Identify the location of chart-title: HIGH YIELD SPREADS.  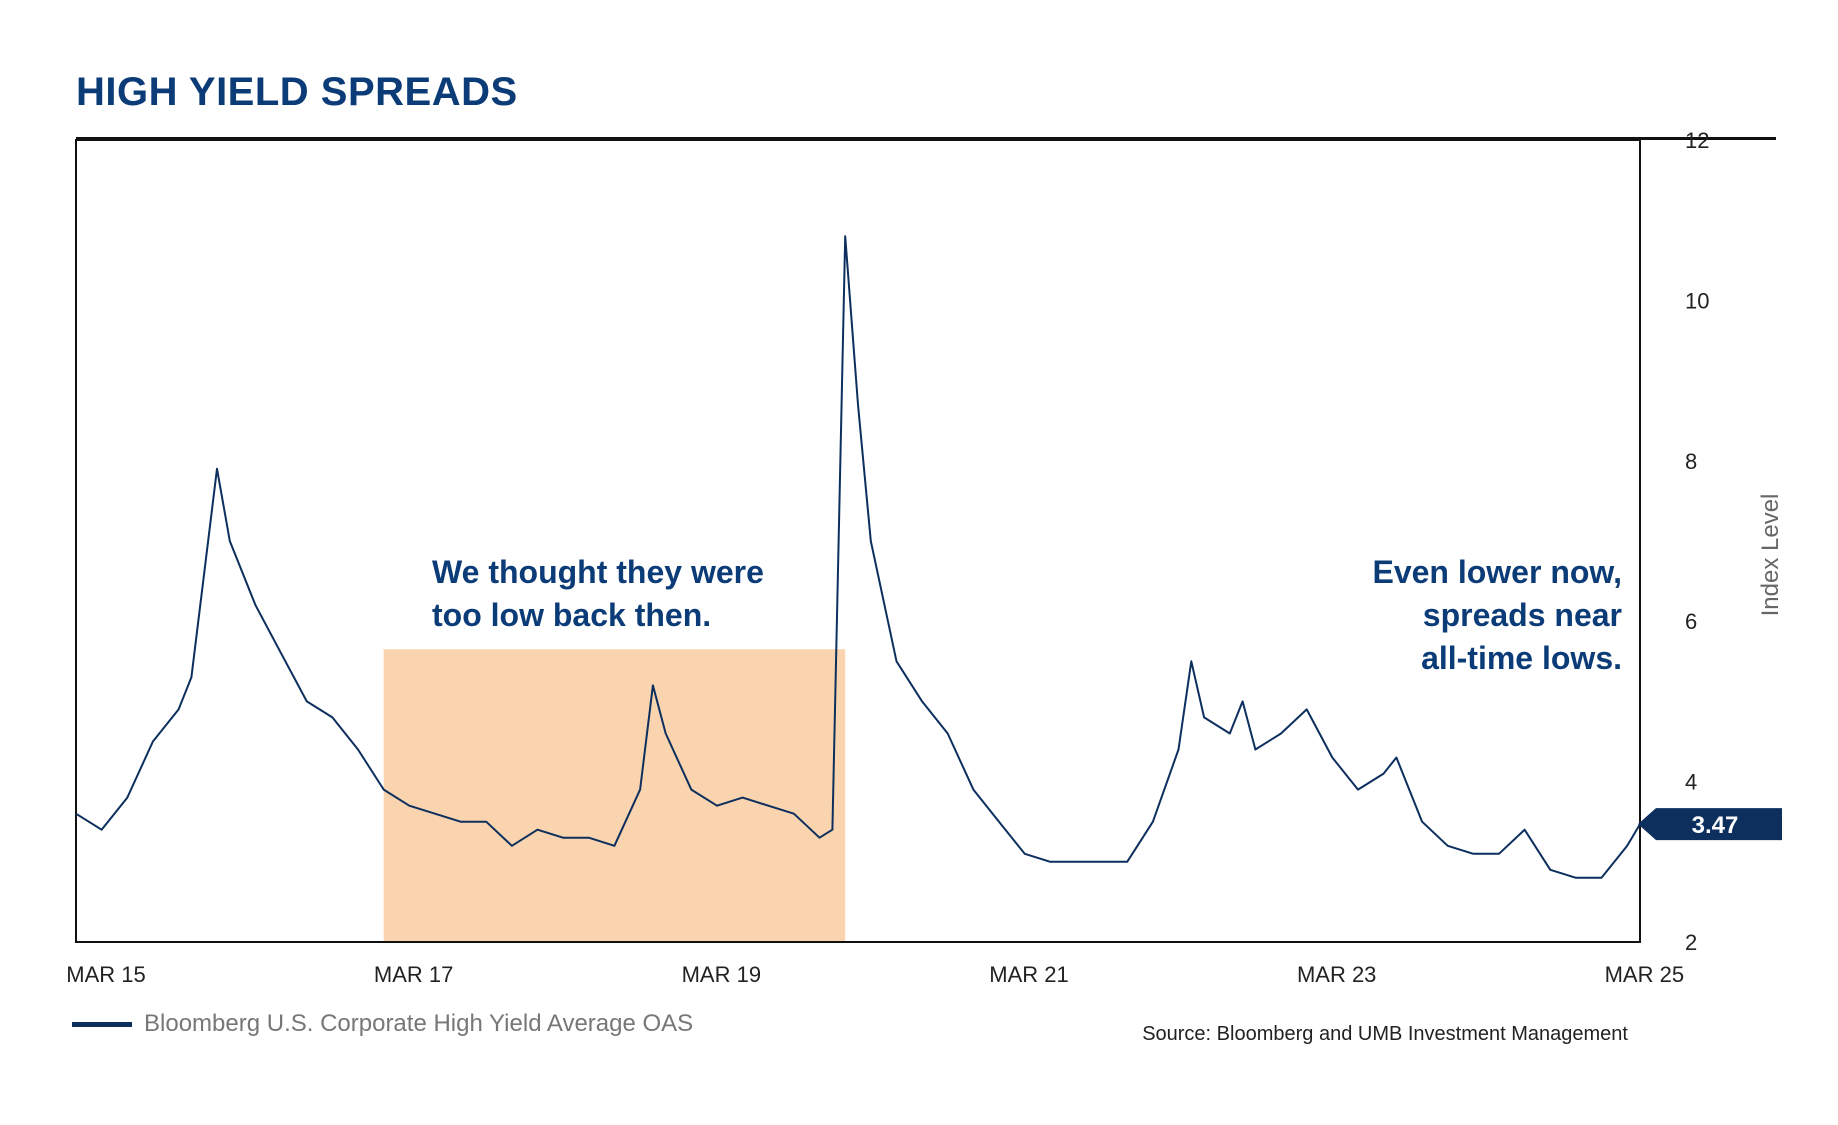
(297, 92).